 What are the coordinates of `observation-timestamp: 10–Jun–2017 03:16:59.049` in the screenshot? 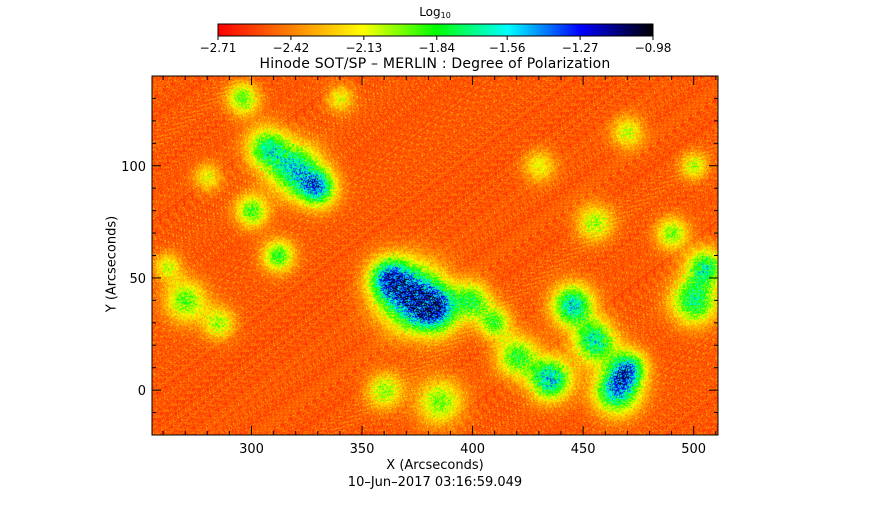 It's located at (435, 482).